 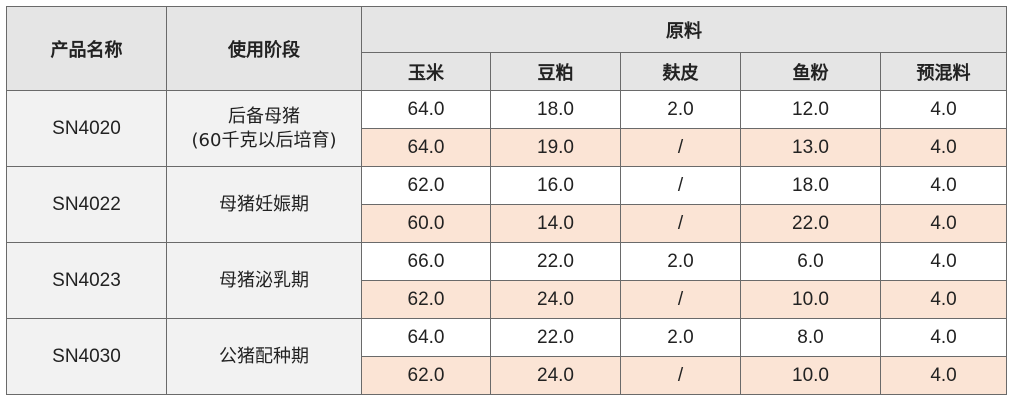 I want to click on product-name: SN4020, so click(x=86, y=128).